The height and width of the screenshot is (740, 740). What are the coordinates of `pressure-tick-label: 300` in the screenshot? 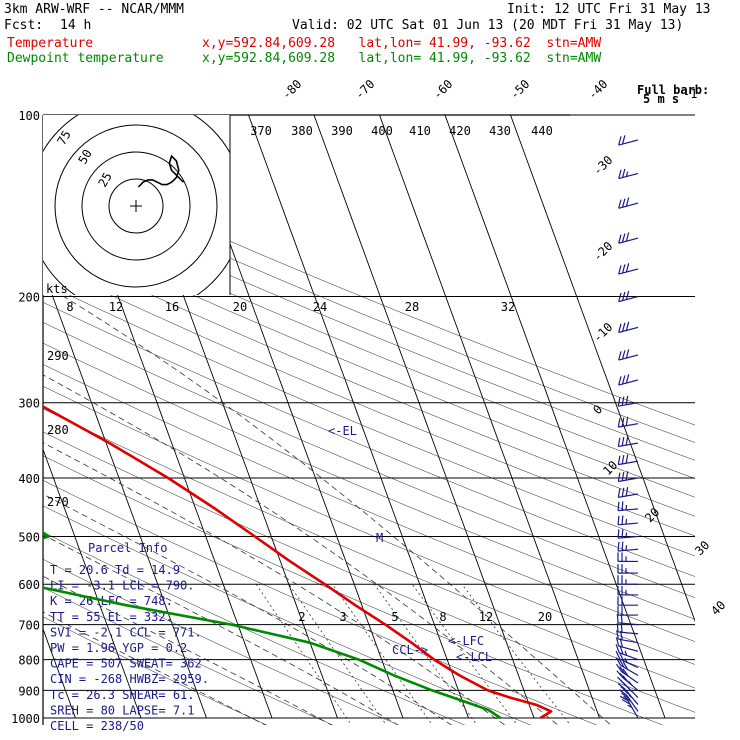 It's located at (29, 404).